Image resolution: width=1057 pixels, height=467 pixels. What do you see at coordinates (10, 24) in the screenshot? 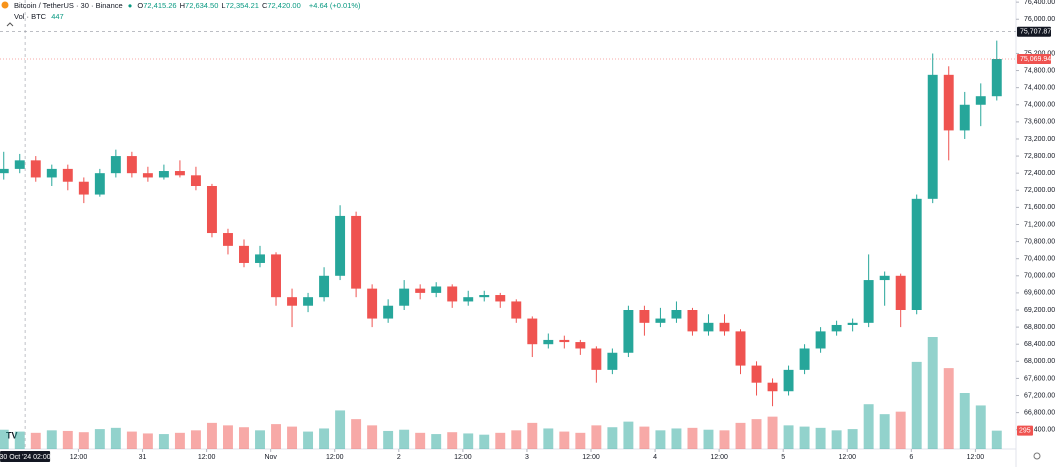
I see `collapse-icon` at bounding box center [10, 24].